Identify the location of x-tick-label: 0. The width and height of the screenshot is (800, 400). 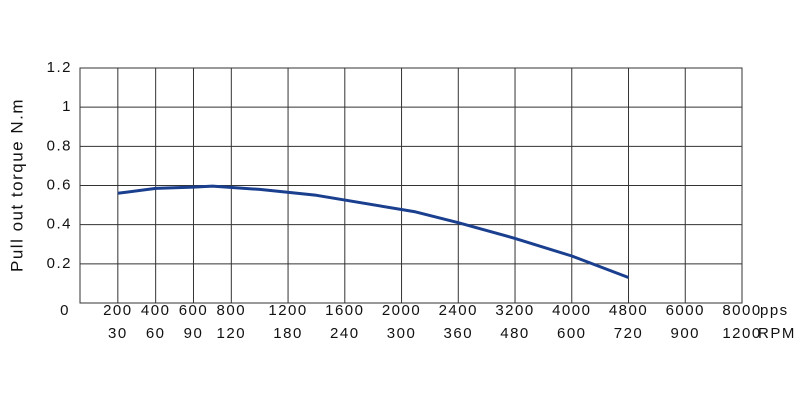
(65, 310).